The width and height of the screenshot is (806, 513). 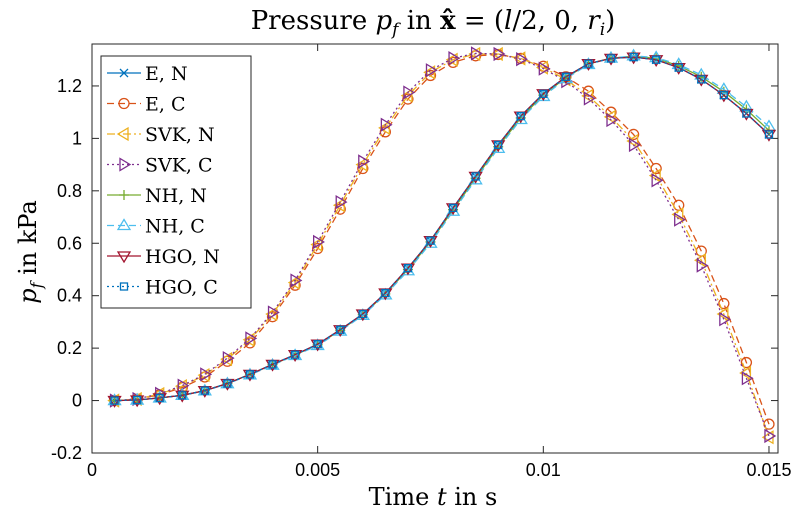 What do you see at coordinates (768, 470) in the screenshot?
I see `x-tick-label: 0.015` at bounding box center [768, 470].